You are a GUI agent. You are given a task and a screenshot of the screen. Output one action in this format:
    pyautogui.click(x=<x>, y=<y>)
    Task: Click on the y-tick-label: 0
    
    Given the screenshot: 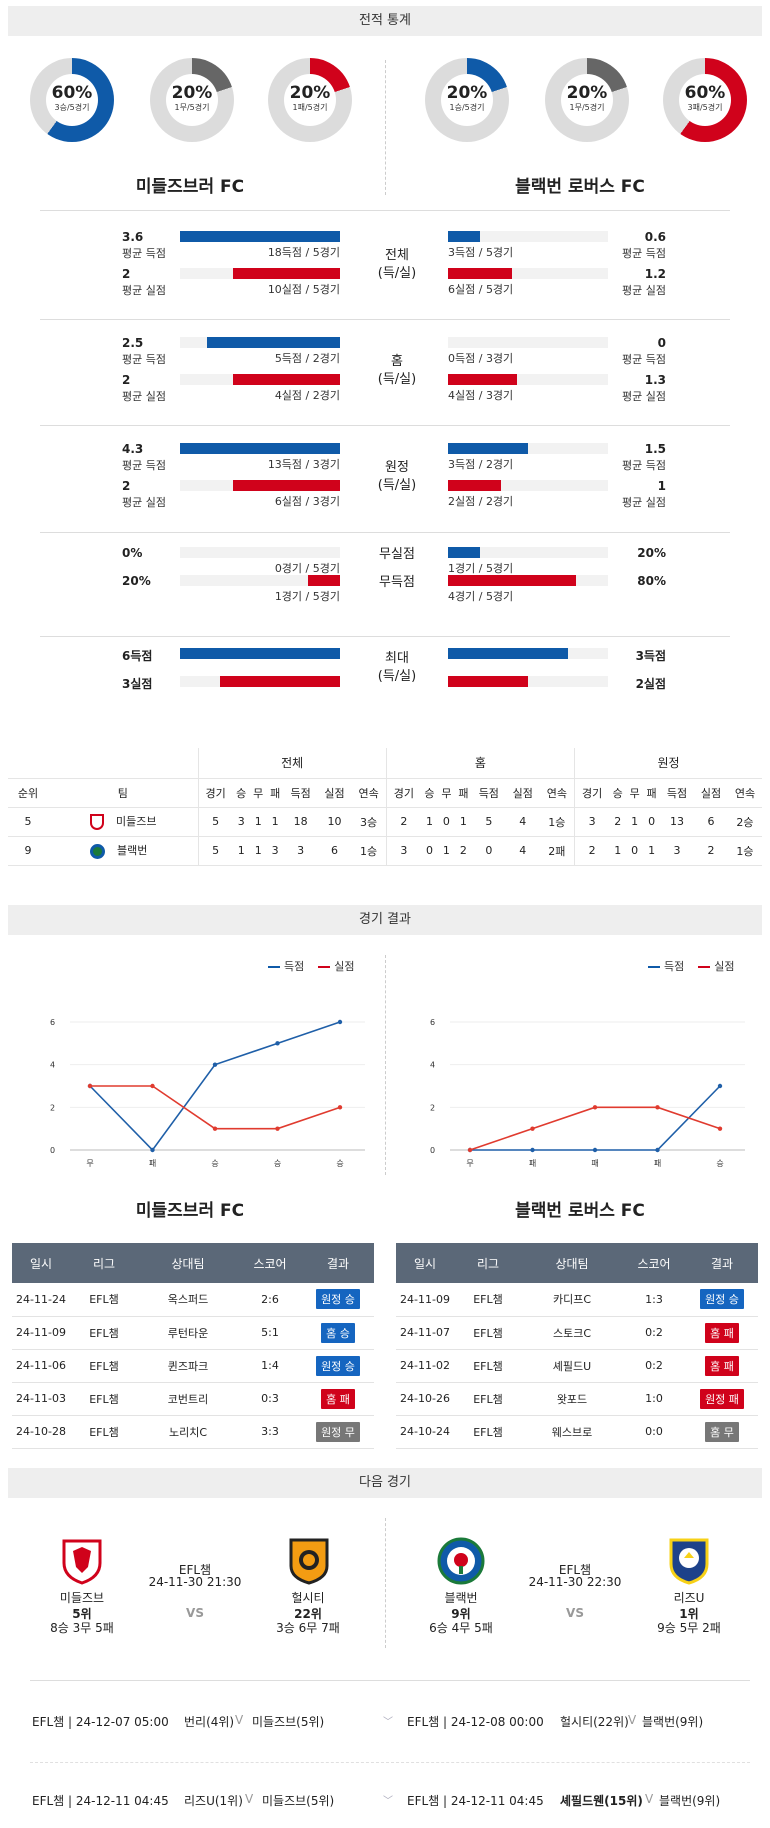 What is the action you would take?
    pyautogui.click(x=52, y=1150)
    